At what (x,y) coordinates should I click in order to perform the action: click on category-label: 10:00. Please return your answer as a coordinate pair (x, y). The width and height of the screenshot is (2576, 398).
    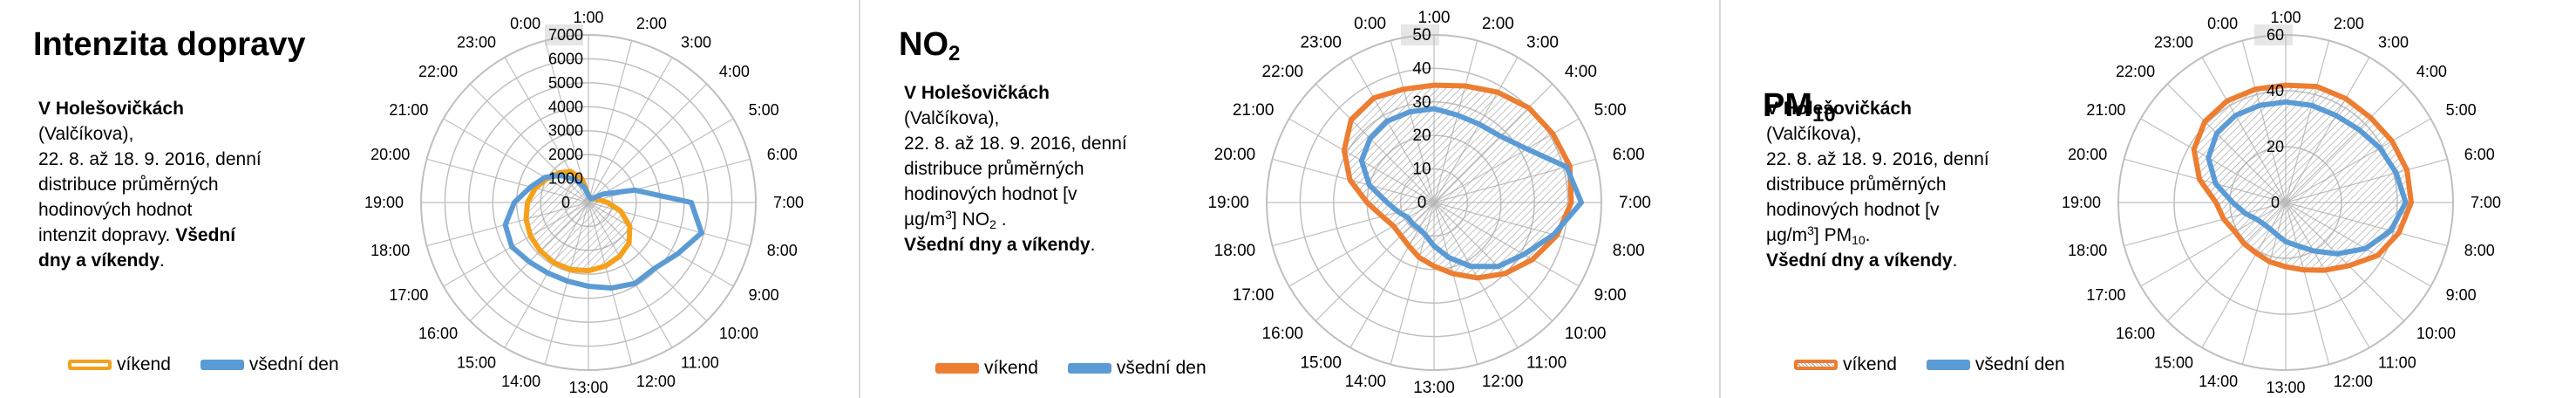
    Looking at the image, I should click on (1586, 334).